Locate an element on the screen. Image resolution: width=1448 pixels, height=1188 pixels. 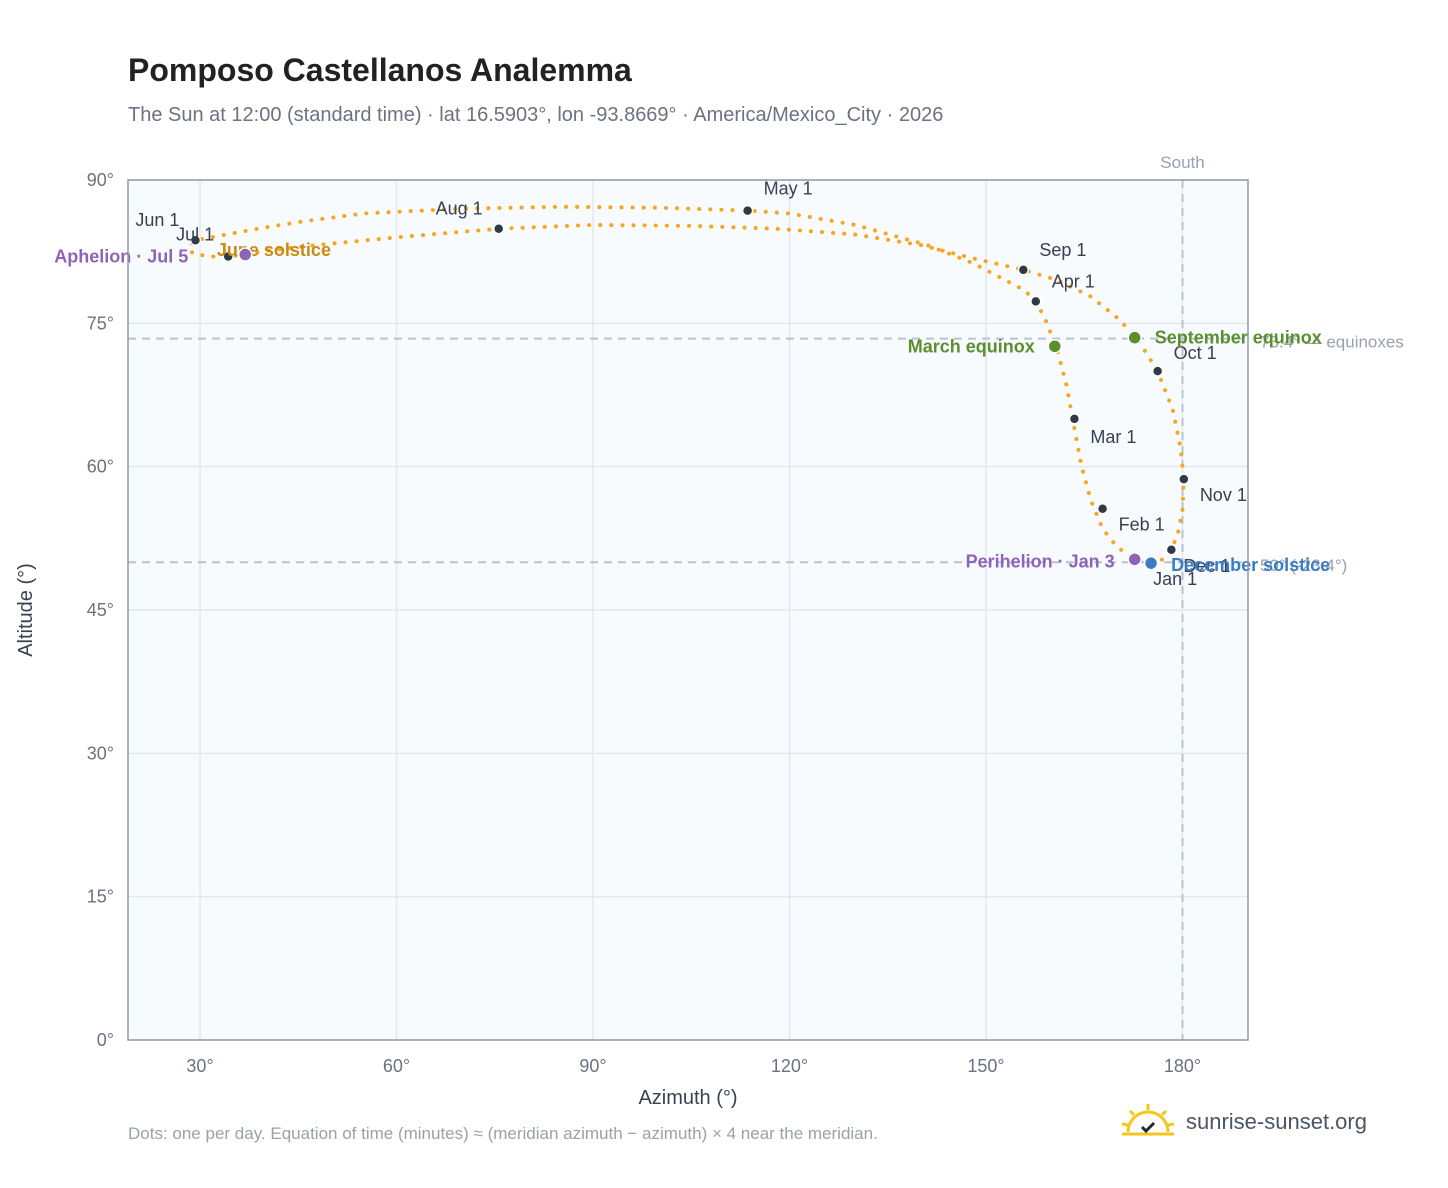
y-tick-label: 0° is located at coordinates (105, 1040).